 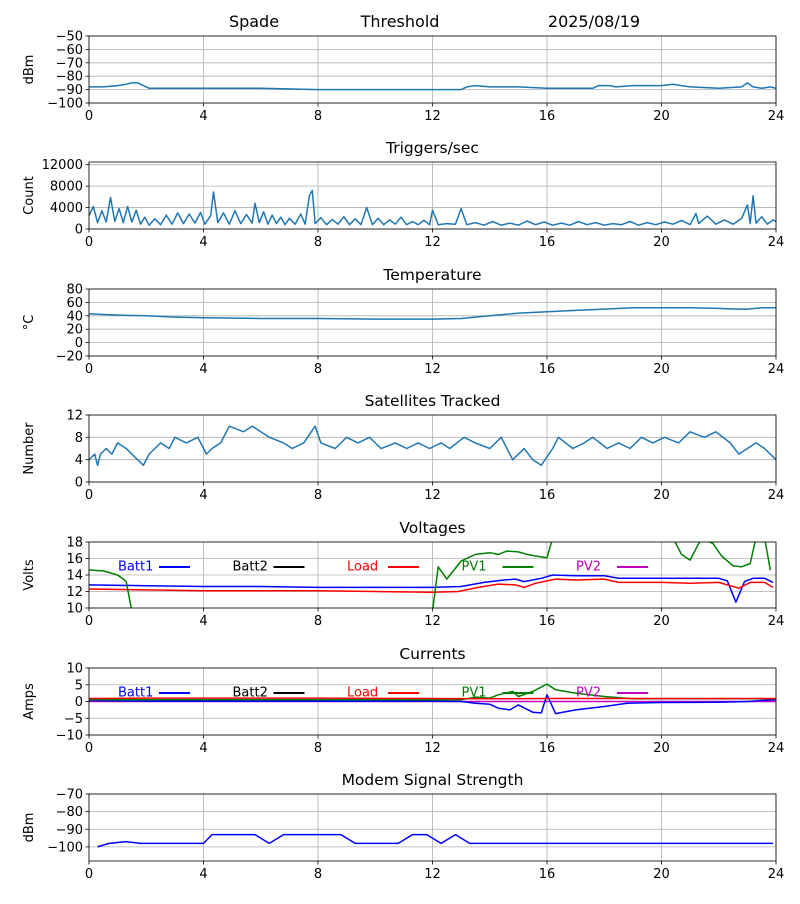 I want to click on y-axis-label: Volts, so click(x=29, y=575).